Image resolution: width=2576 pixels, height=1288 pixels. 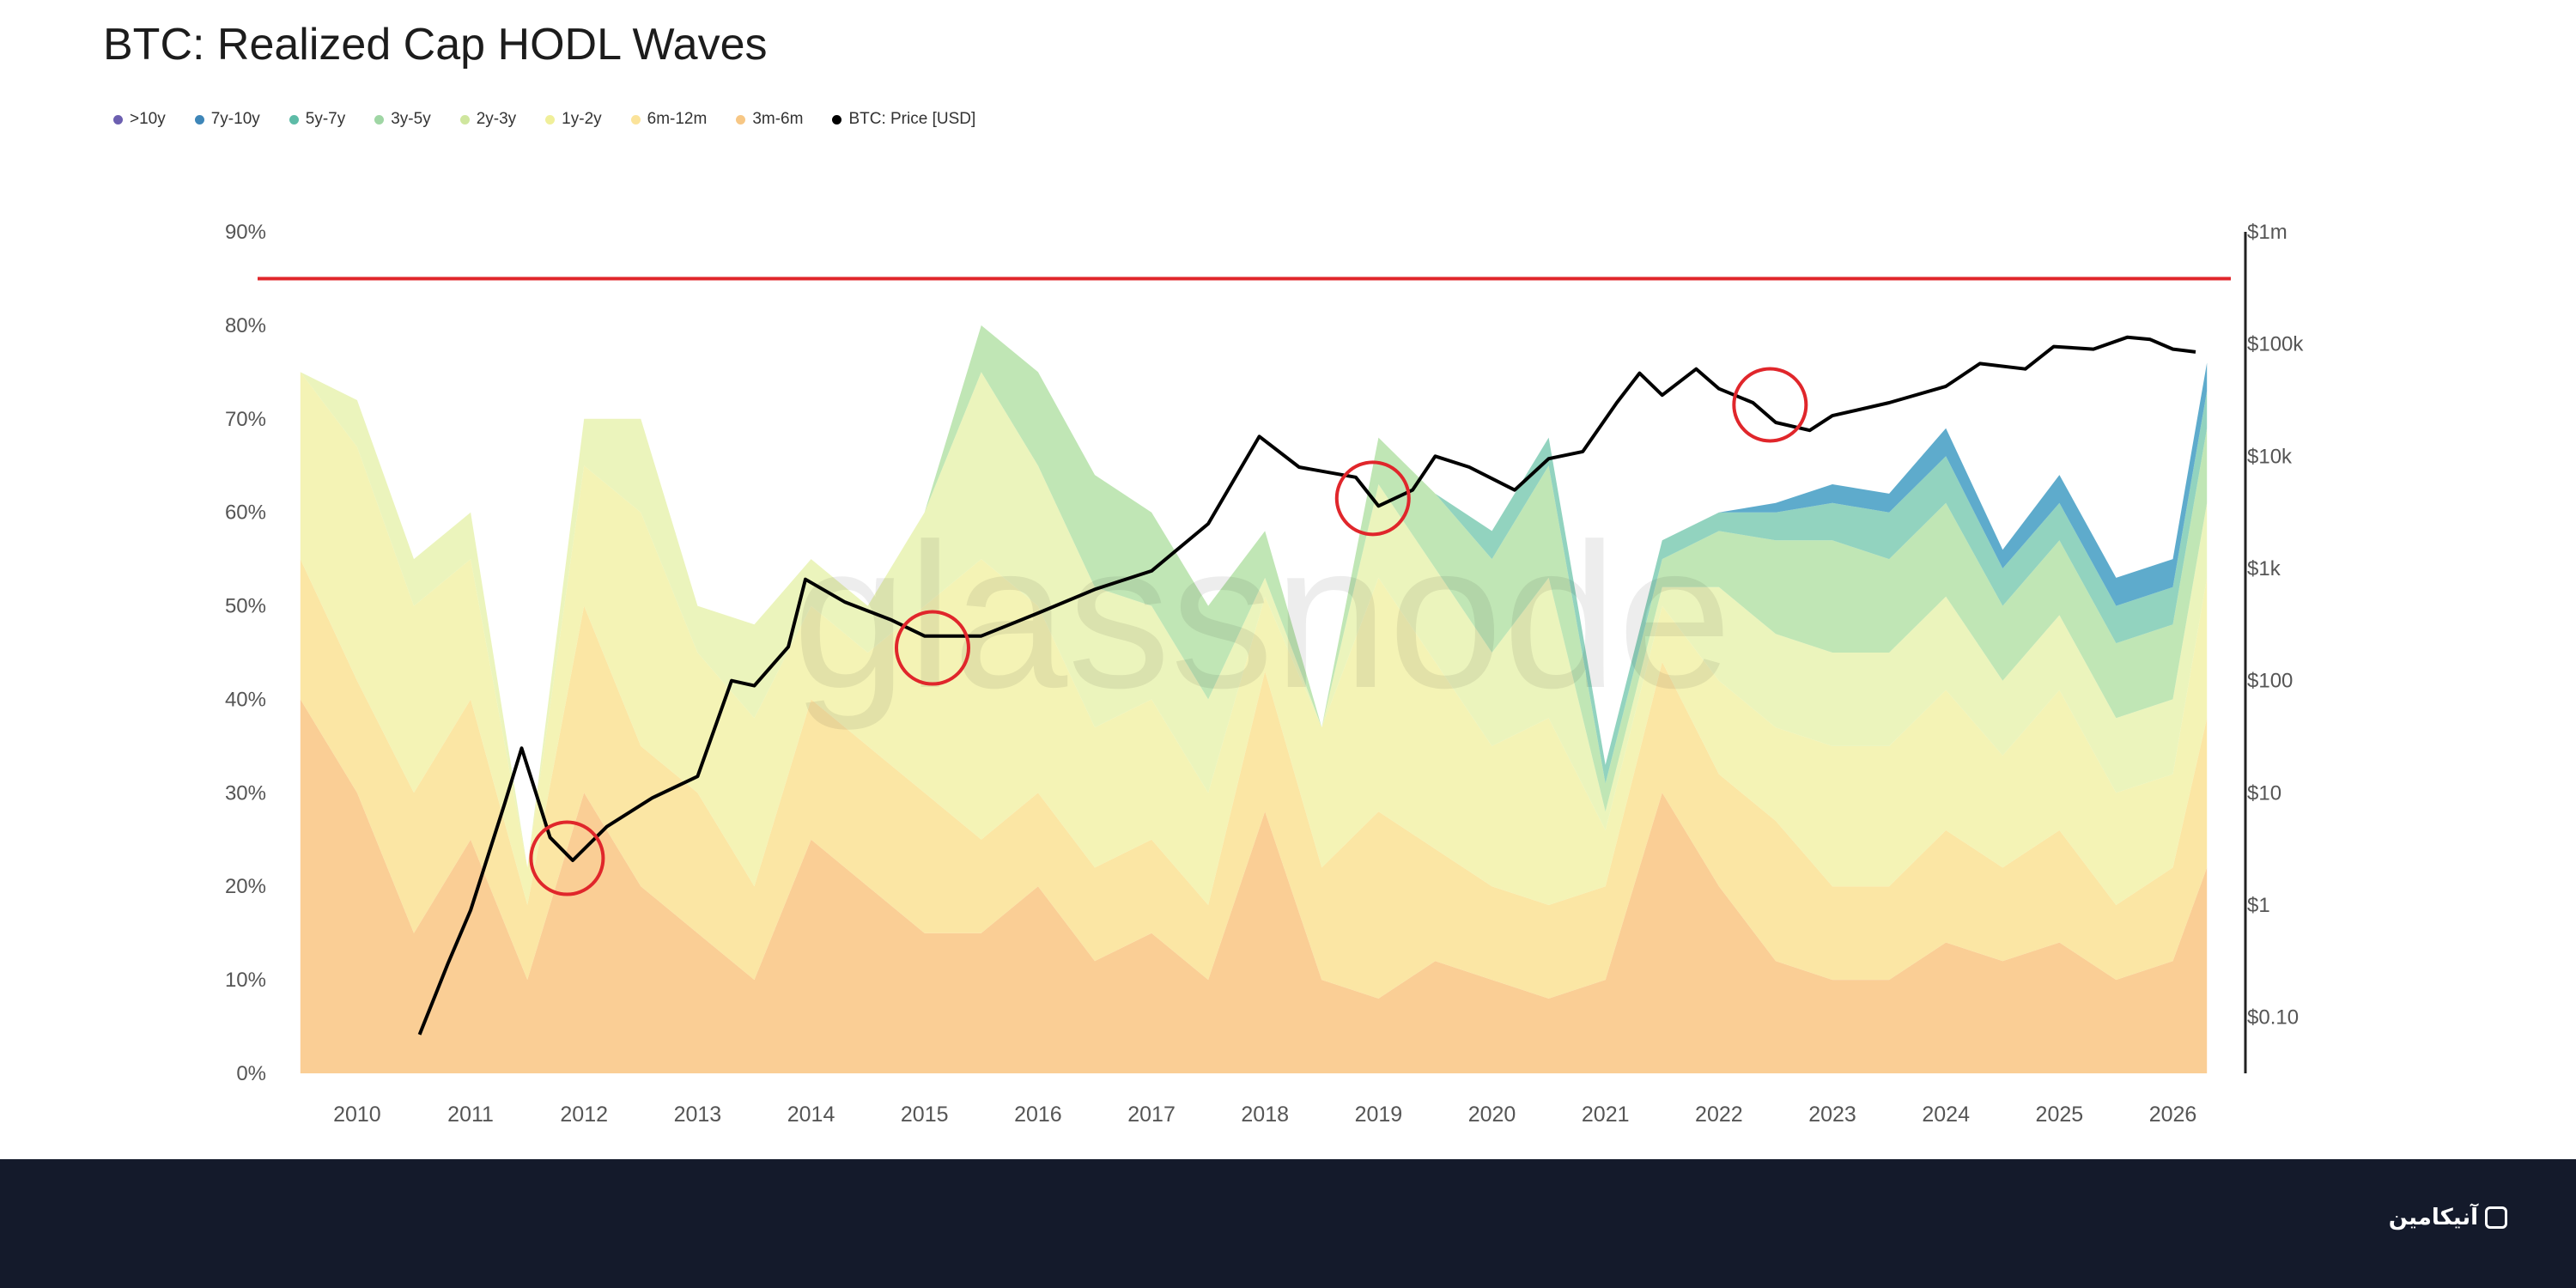 What do you see at coordinates (246, 653) in the screenshot?
I see `left-y-axis: 0% 10% 20% 30% 40% 50% 60% 70% 80% 90%` at bounding box center [246, 653].